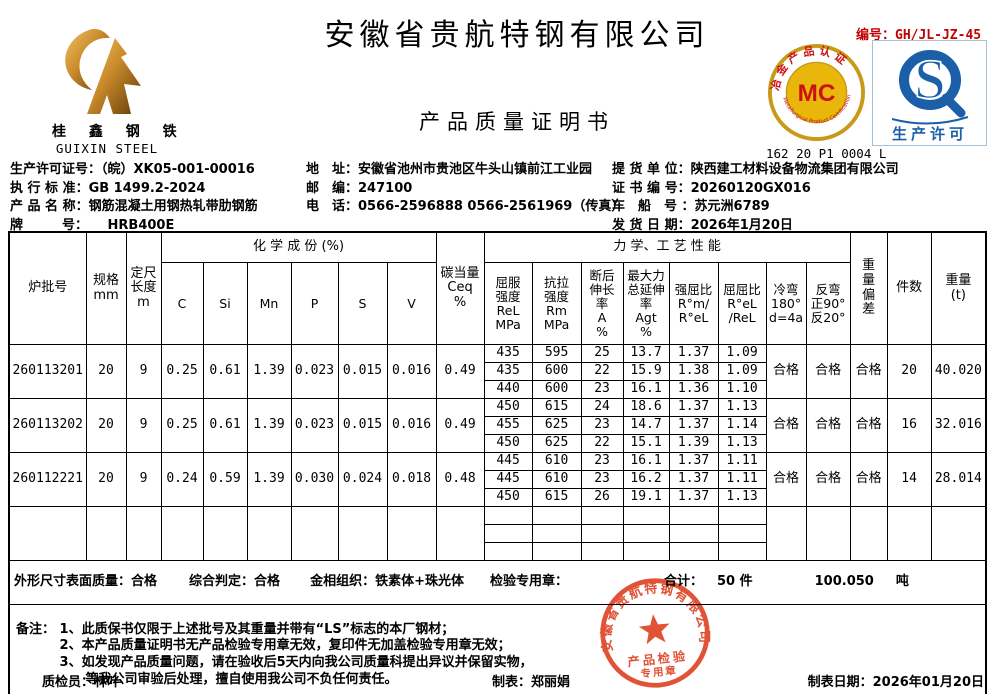  I want to click on table-cell: 0.59, so click(225, 479).